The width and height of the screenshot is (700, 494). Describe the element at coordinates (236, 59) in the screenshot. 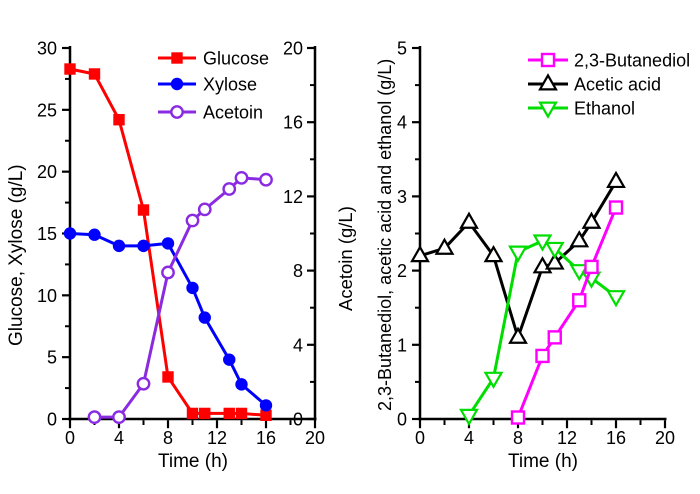

I see `legend-label-glucose: Glucose` at that location.